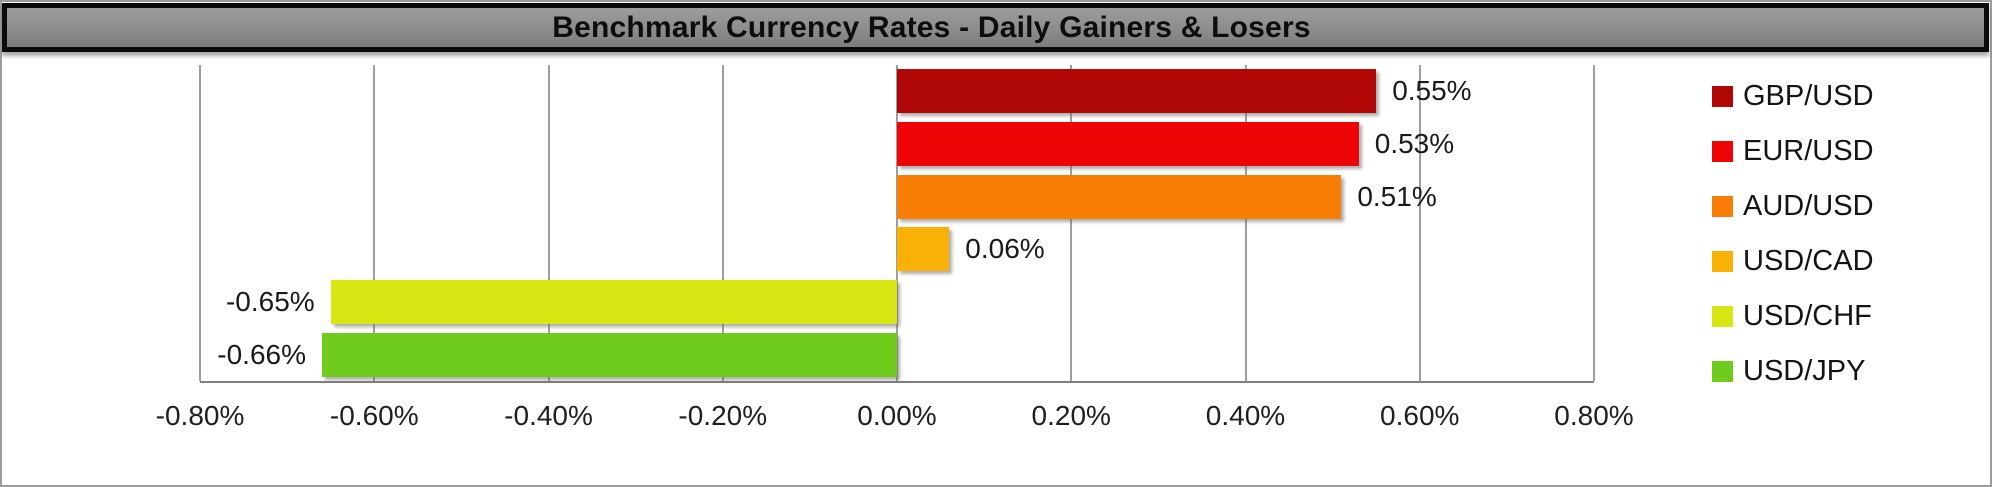 Image resolution: width=1992 pixels, height=487 pixels. I want to click on x-tick-label--0.60pct: -0.60%, so click(374, 415).